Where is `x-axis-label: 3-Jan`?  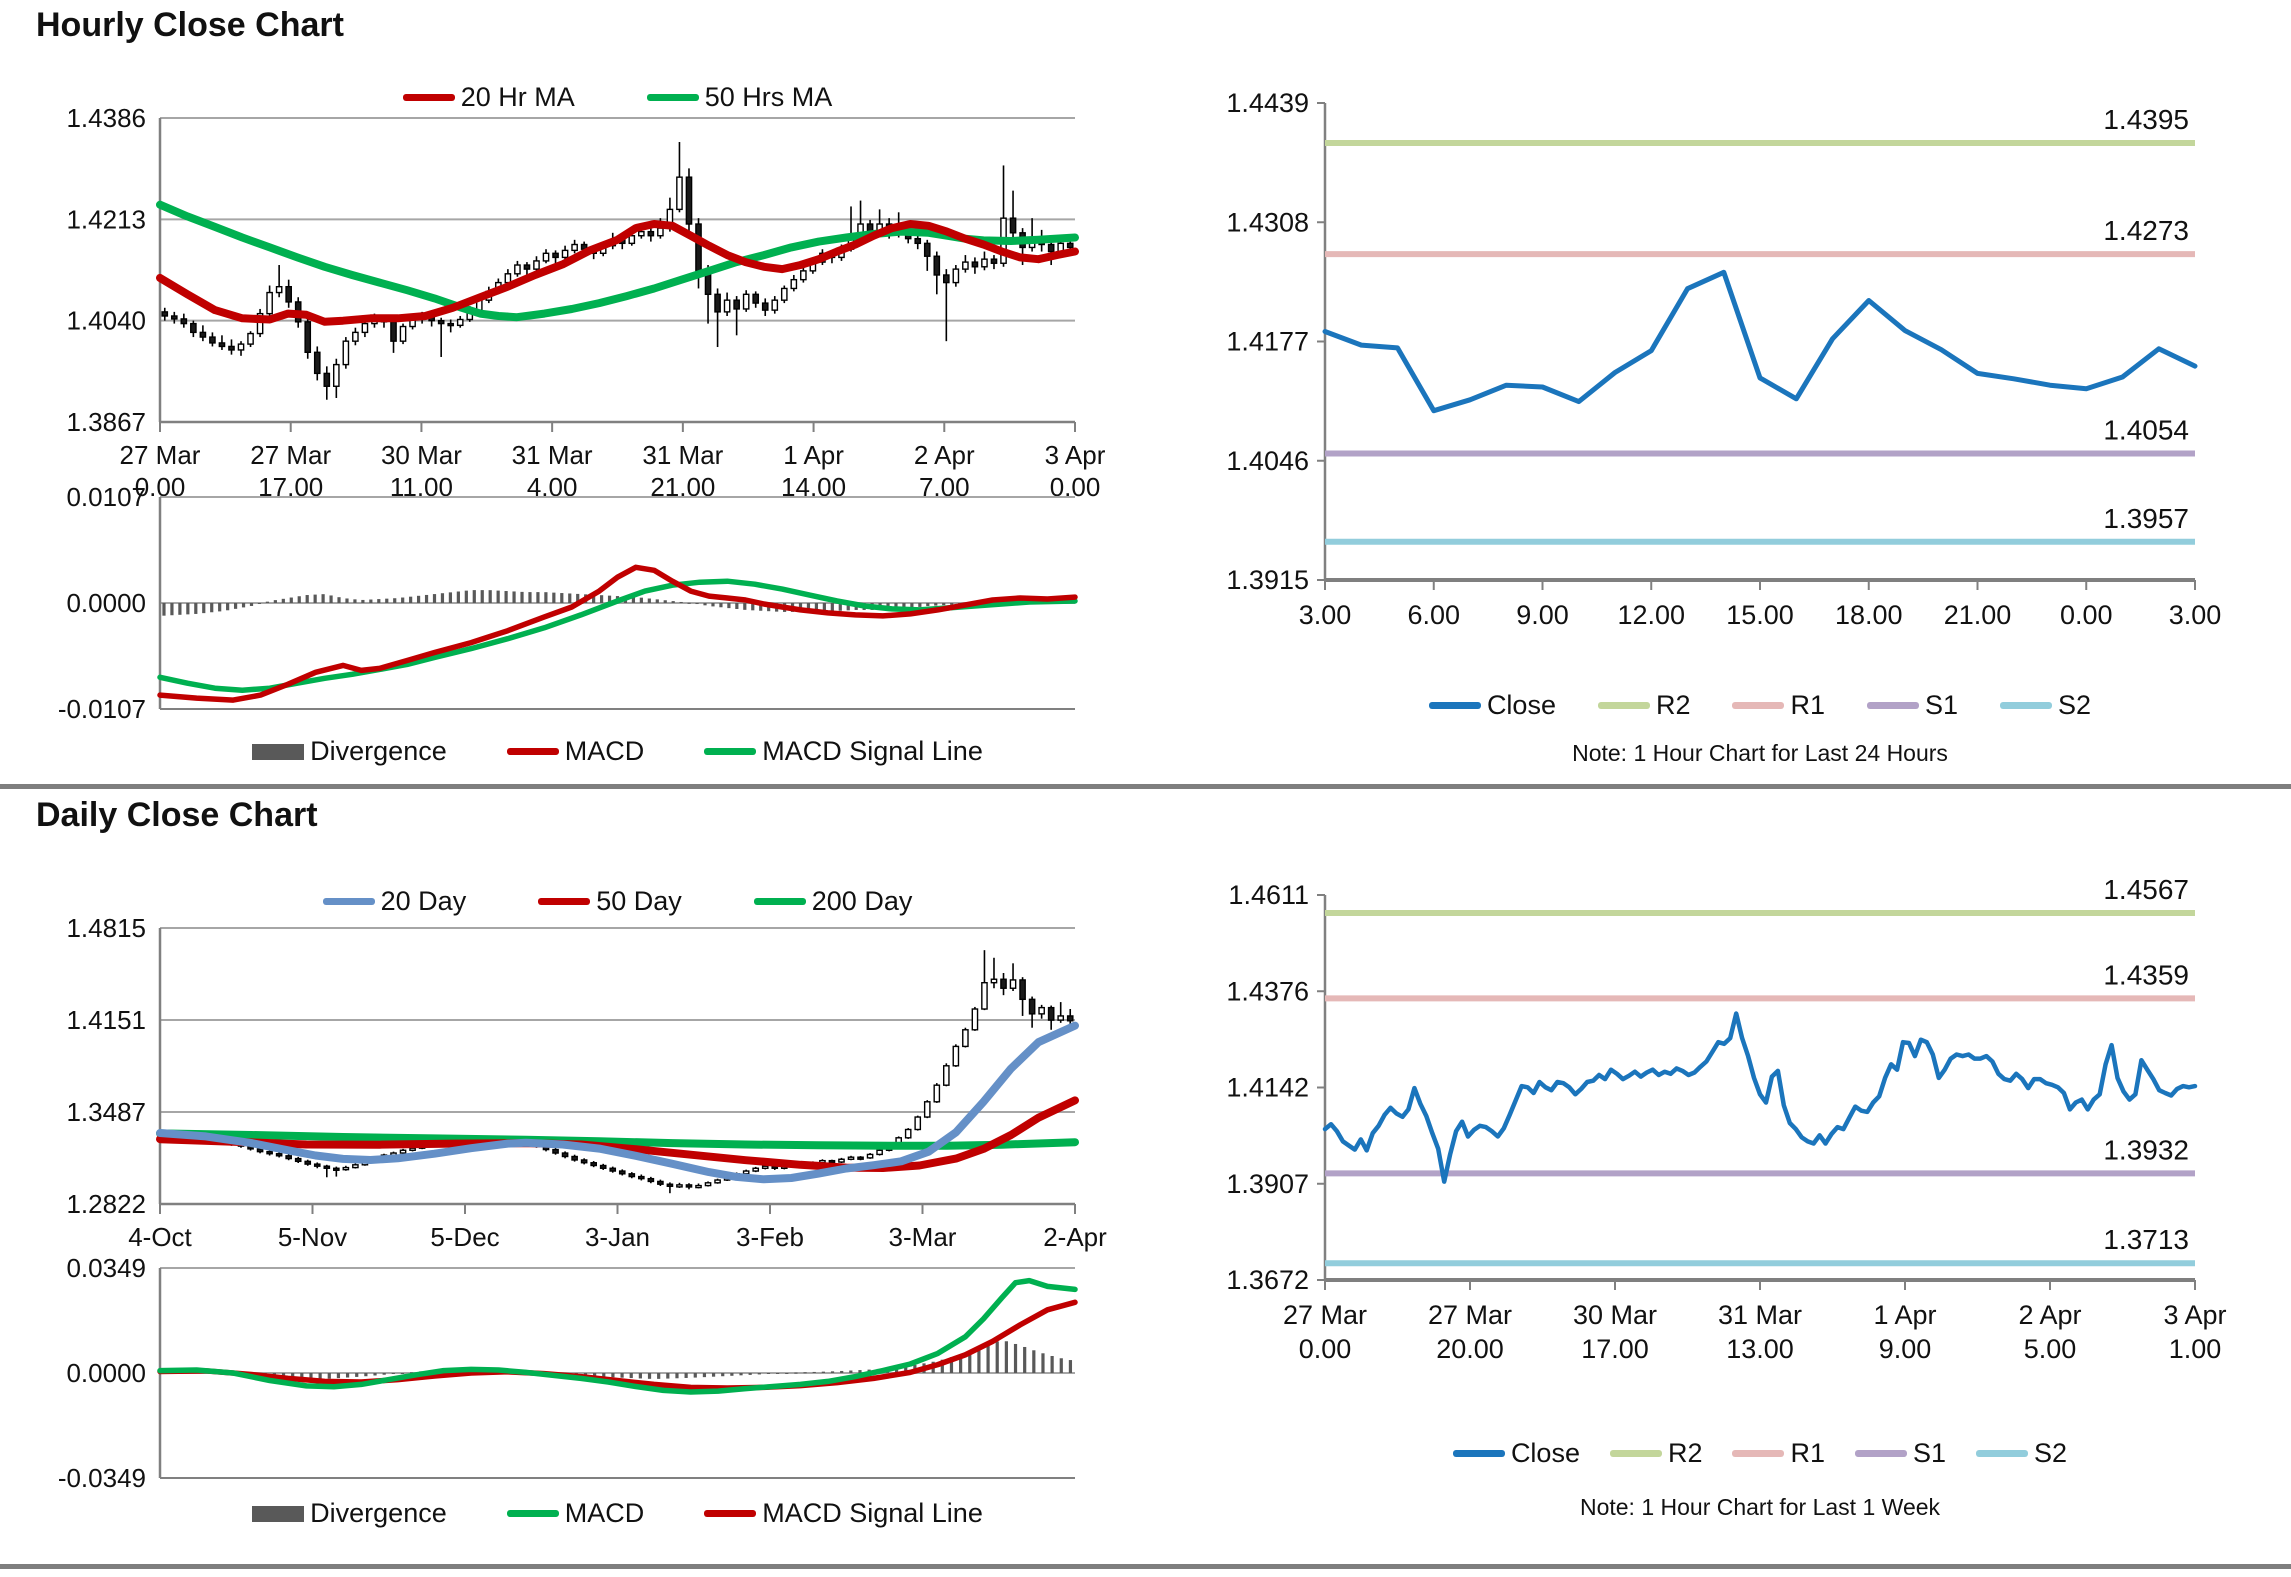
x-axis-label: 3-Jan is located at coordinates (617, 1237).